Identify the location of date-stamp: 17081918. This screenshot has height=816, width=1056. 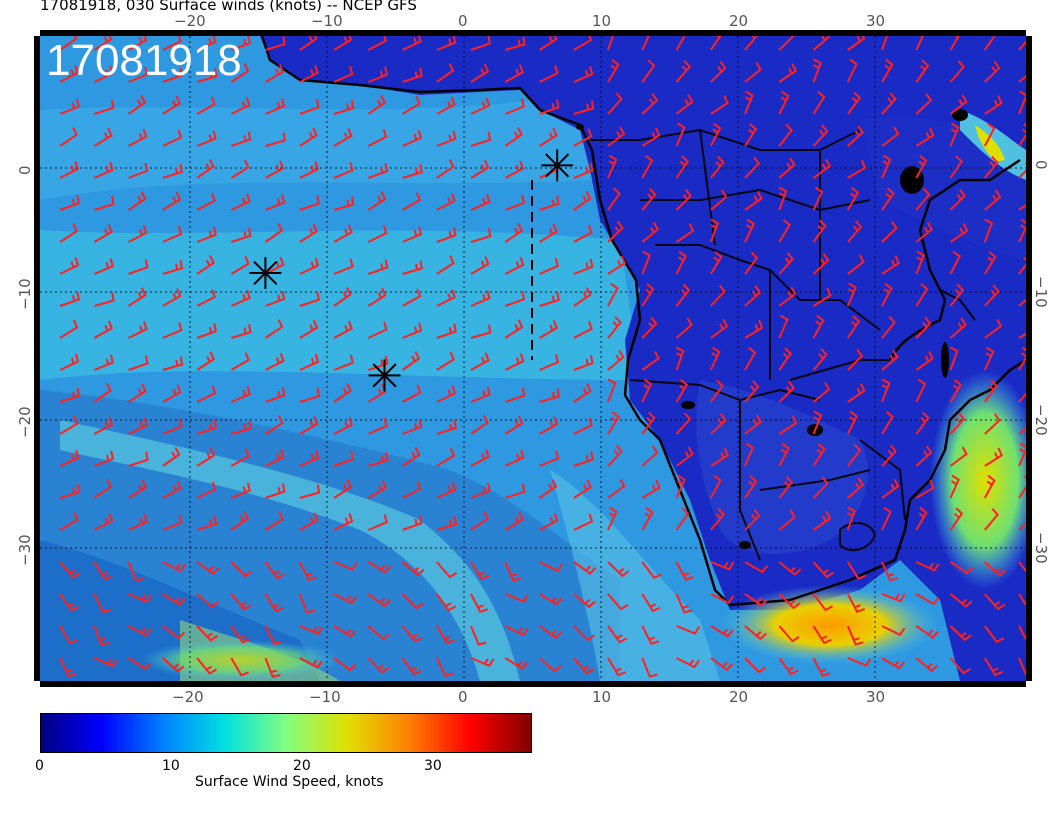
(144, 60).